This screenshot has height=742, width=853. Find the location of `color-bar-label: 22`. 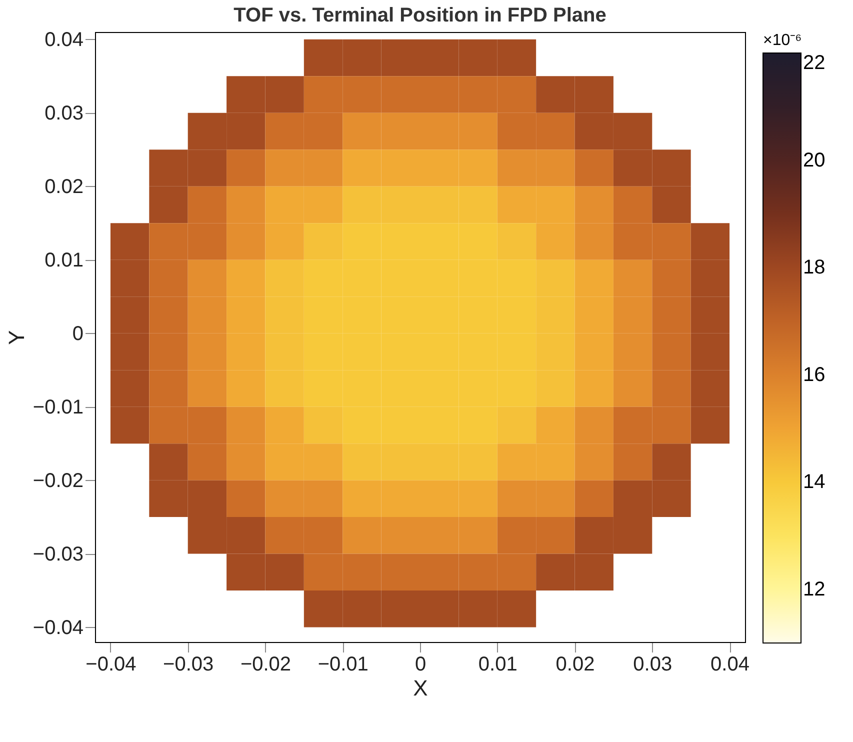

color-bar-label: 22 is located at coordinates (814, 63).